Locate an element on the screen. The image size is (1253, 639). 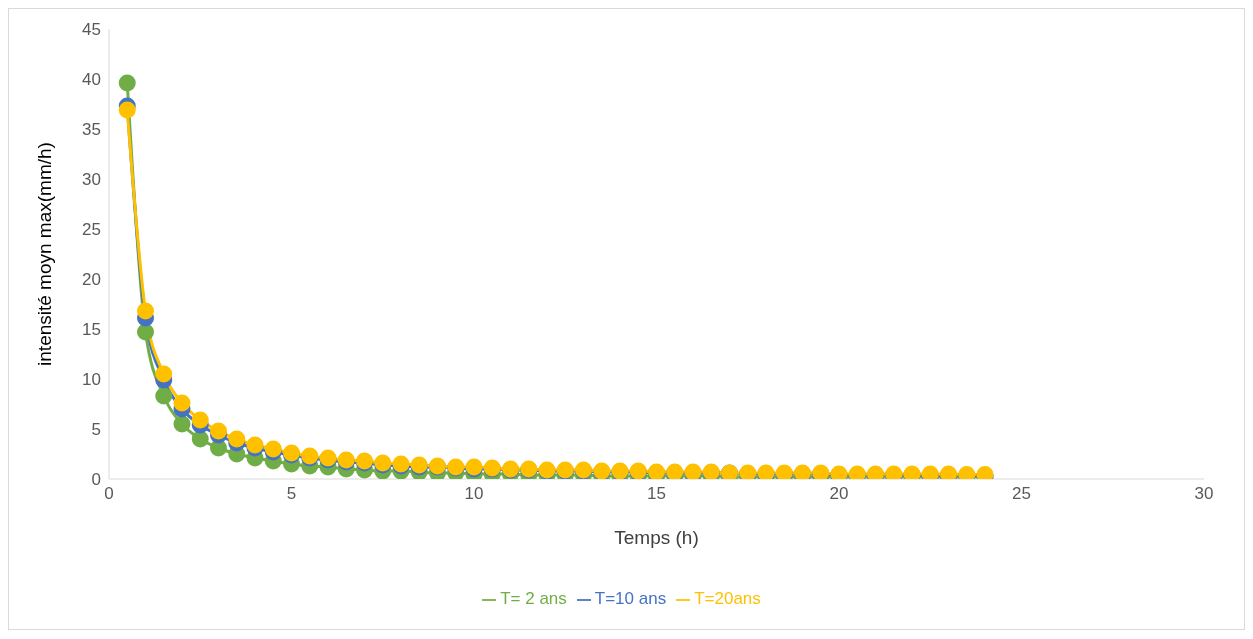
y-tick-label: 20 is located at coordinates (91, 280).